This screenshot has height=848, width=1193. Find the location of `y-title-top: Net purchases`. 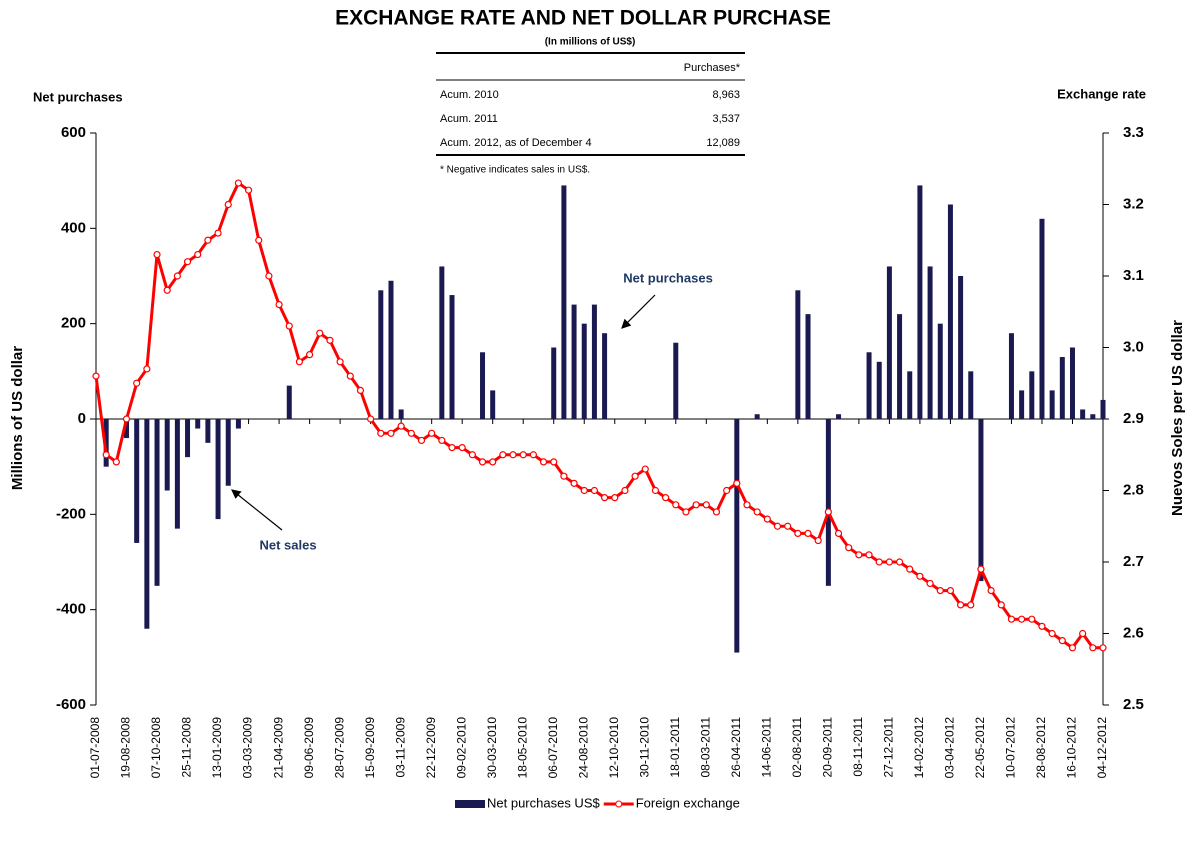

y-title-top: Net purchases is located at coordinates (78, 96).